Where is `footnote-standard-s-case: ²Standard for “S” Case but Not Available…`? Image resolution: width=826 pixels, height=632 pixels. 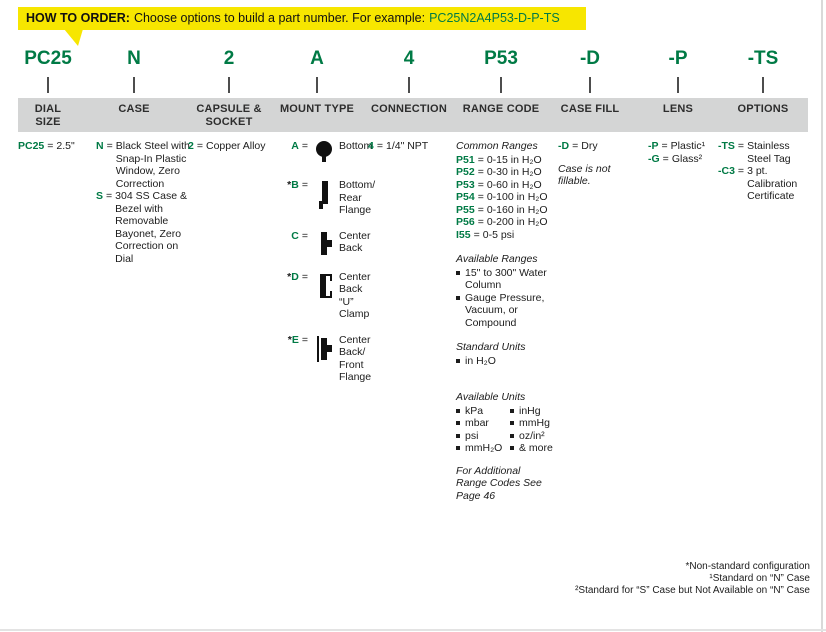 footnote-standard-s-case: ²Standard for “S” Case but Not Available… is located at coordinates (692, 590).